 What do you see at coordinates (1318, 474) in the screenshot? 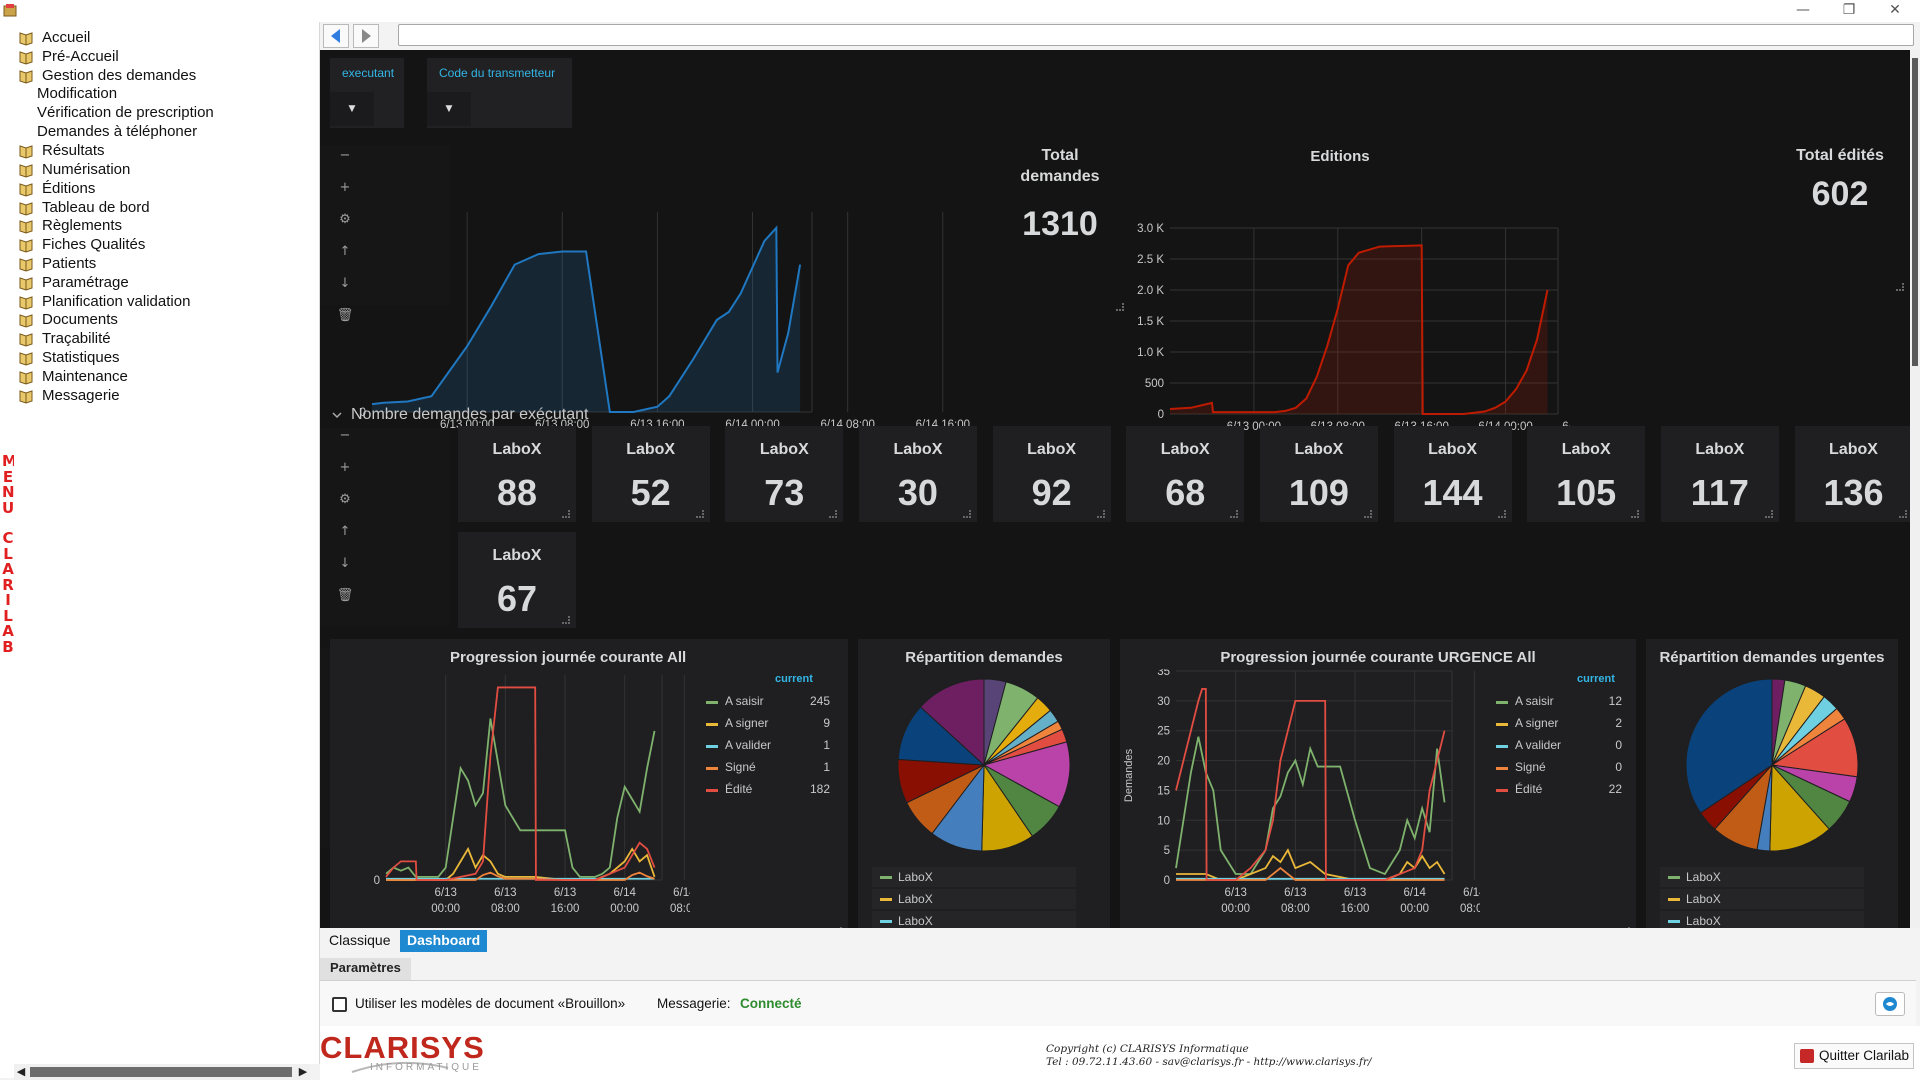
I see `executant-stat-panel: LaboX 109` at bounding box center [1318, 474].